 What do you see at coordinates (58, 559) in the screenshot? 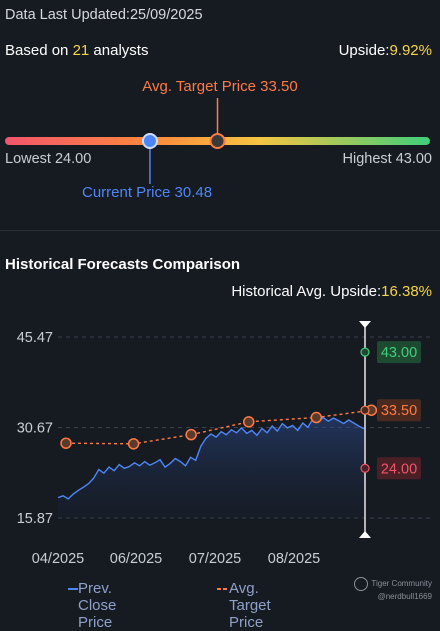
I see `x-tick-label: 04/2025` at bounding box center [58, 559].